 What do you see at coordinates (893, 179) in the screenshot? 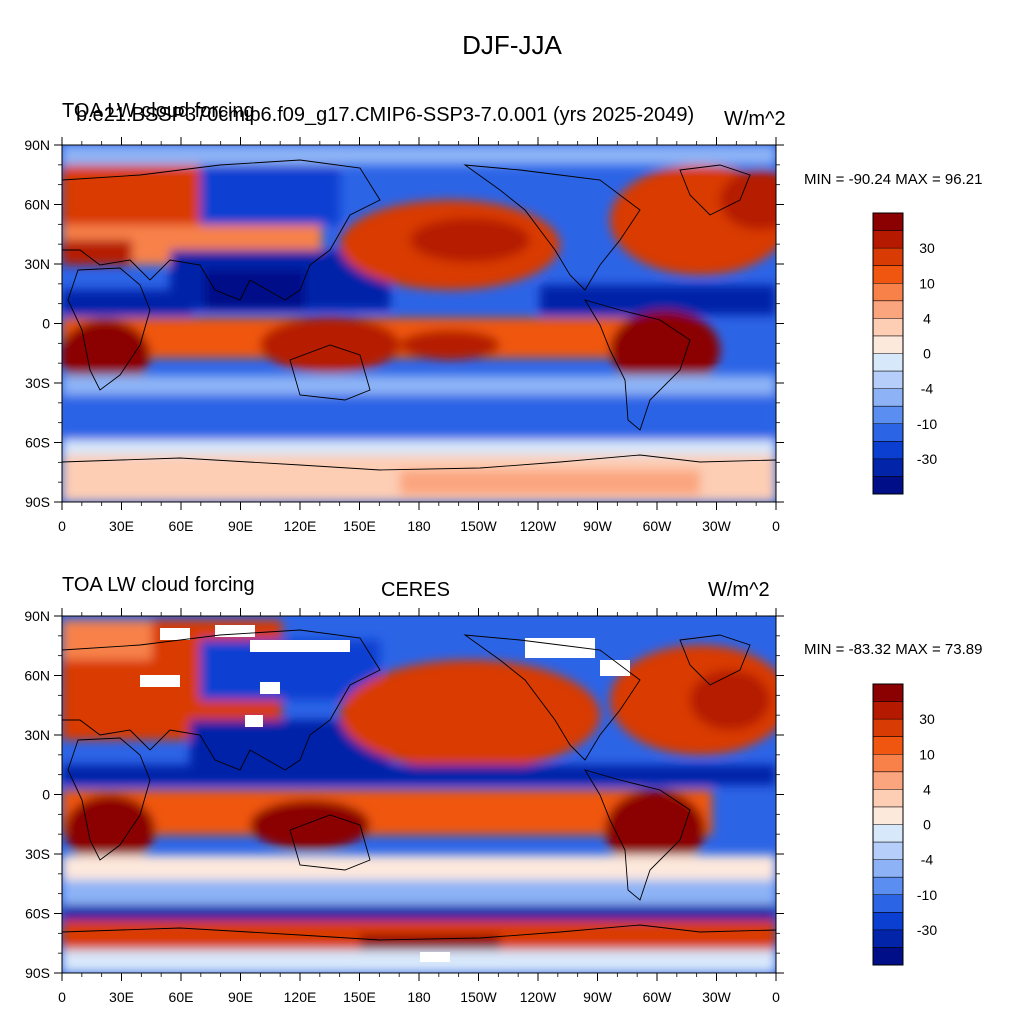
I see `panel1-minmax: MIN = -90.24 MAX = 96.21` at bounding box center [893, 179].